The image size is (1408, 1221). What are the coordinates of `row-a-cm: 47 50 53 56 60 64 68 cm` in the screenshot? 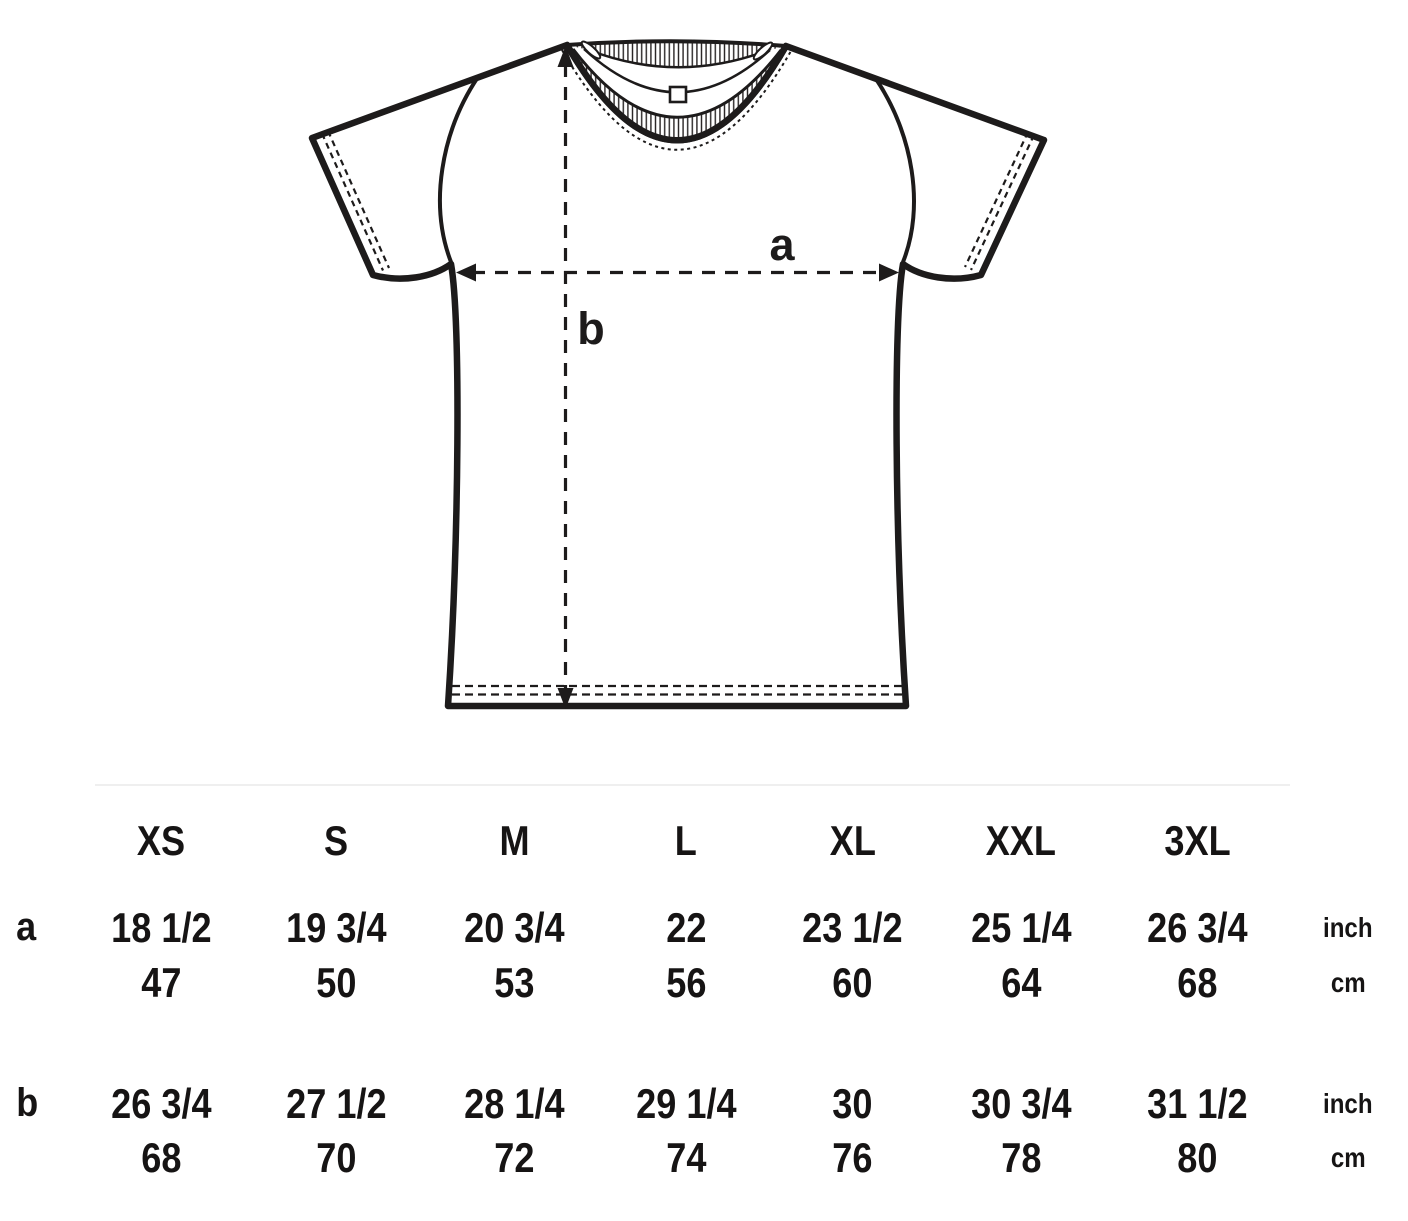 It's located at (704, 982).